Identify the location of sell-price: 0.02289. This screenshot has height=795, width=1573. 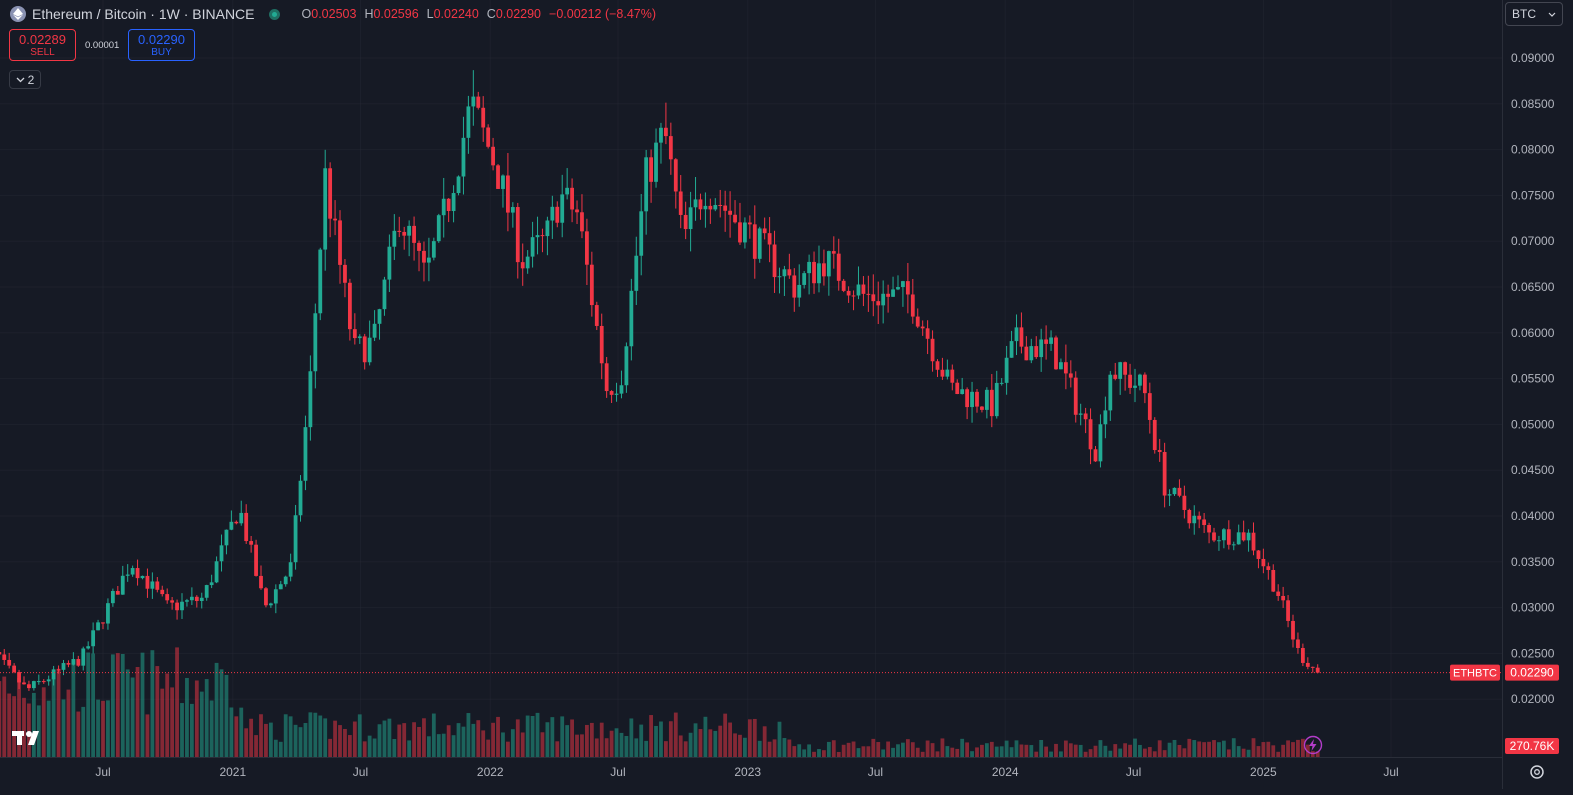
(42, 39).